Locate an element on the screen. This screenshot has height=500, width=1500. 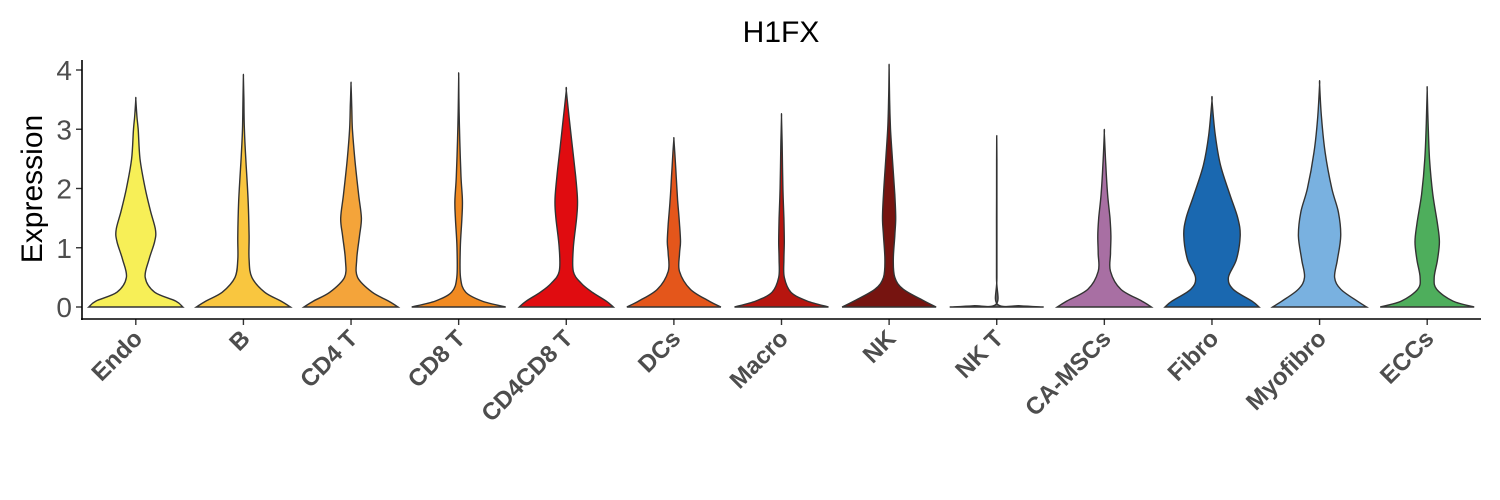
y-tick-label: 1 is located at coordinates (64, 248).